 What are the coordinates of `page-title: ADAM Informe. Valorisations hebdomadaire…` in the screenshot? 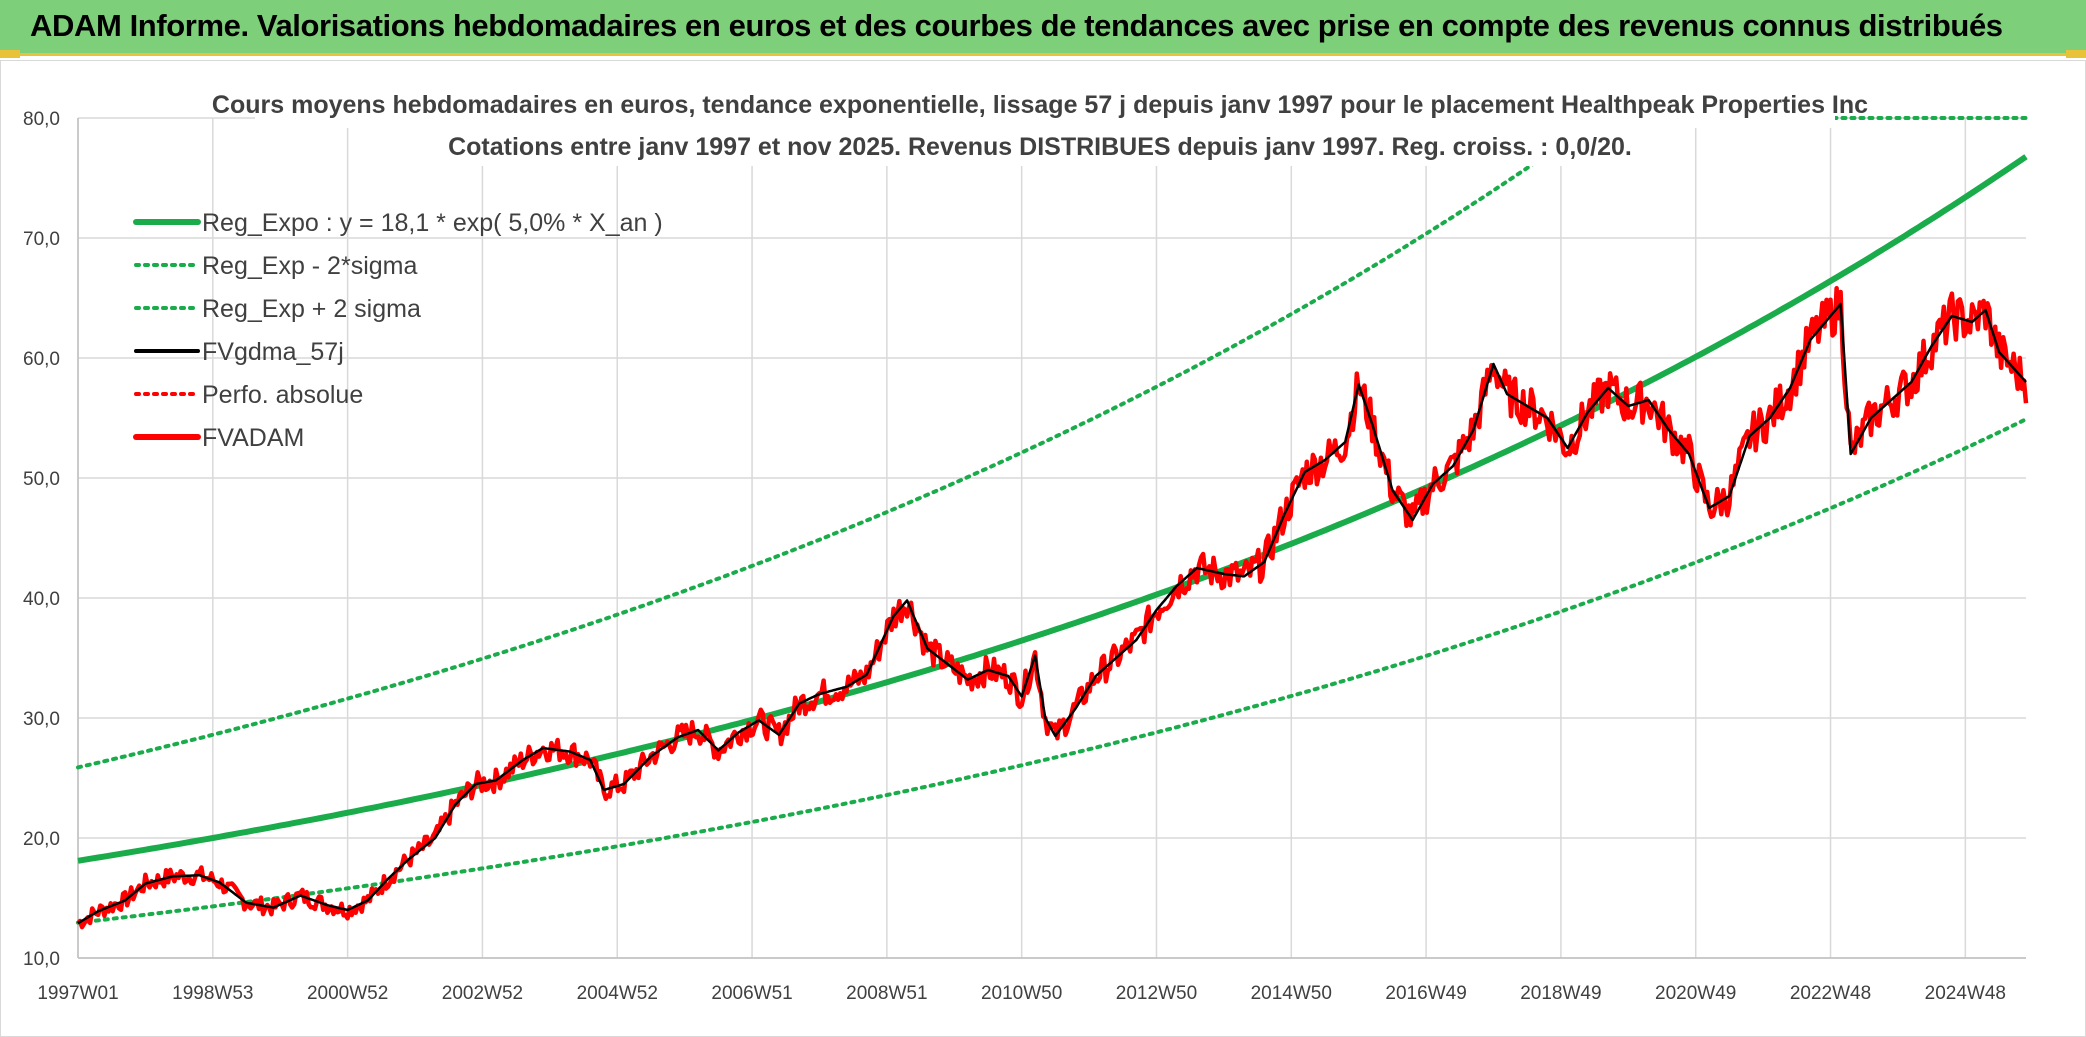 It's located at (1016, 25).